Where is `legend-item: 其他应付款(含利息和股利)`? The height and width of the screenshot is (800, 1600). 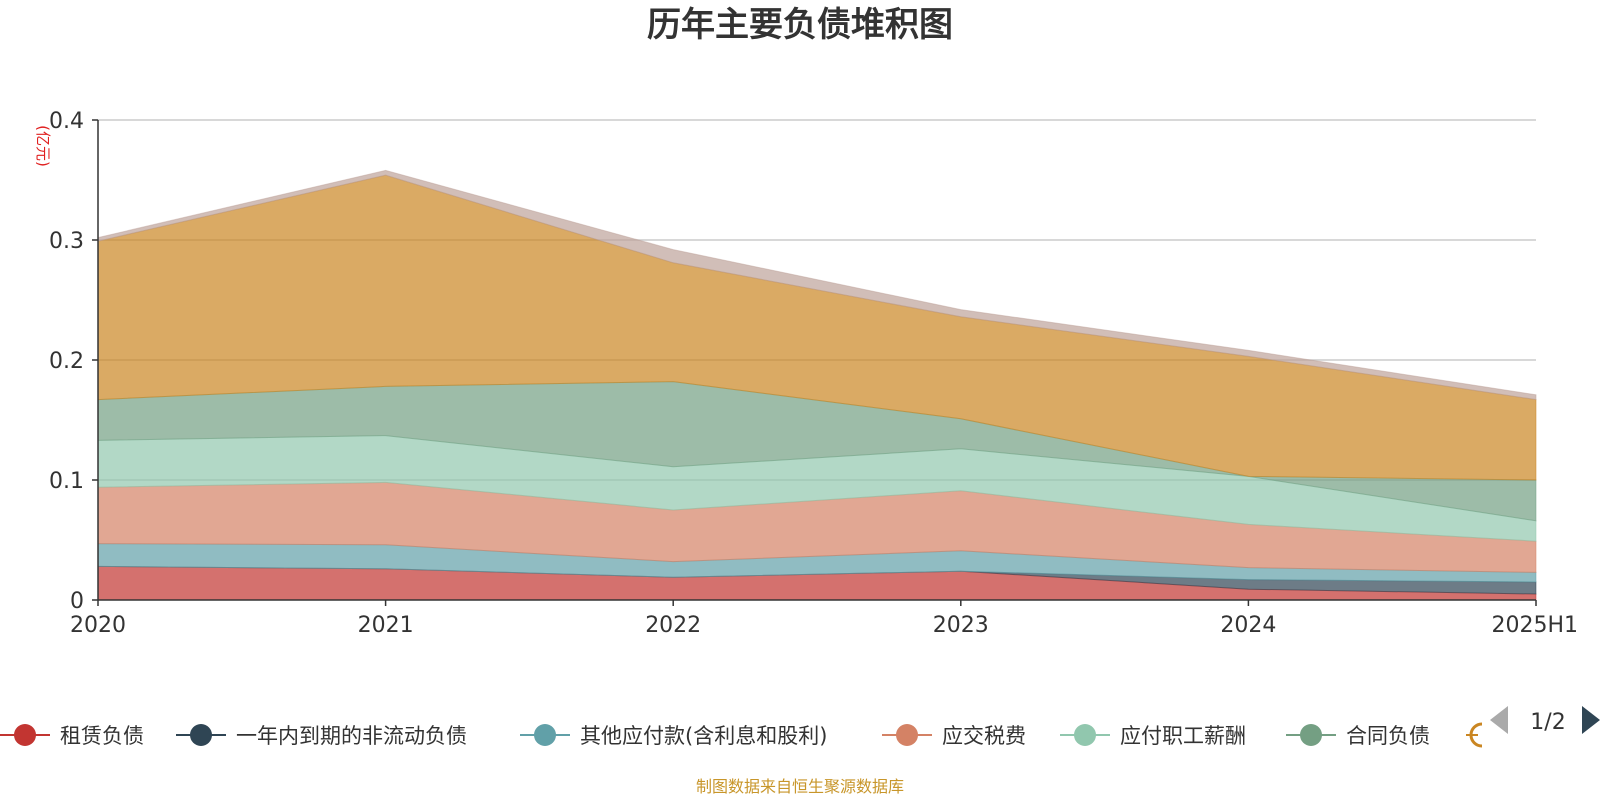 legend-item: 其他应付款(含利息和股利) is located at coordinates (673, 736).